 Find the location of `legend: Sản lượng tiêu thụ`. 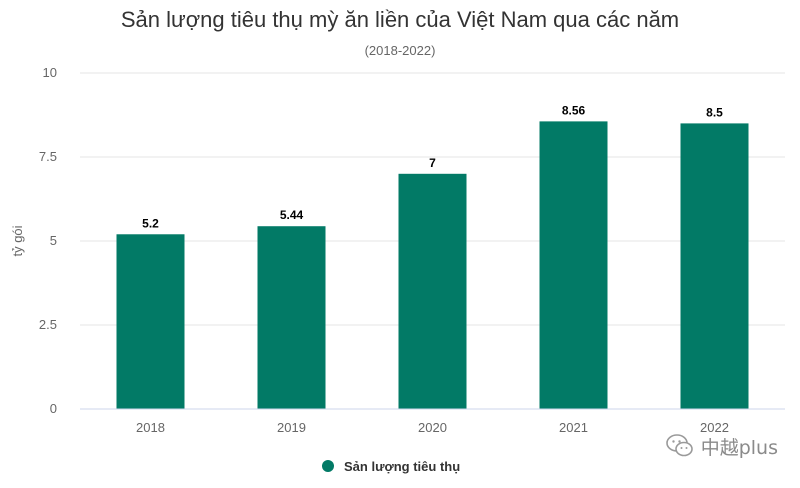

legend: Sản lượng tiêu thụ is located at coordinates (391, 466).